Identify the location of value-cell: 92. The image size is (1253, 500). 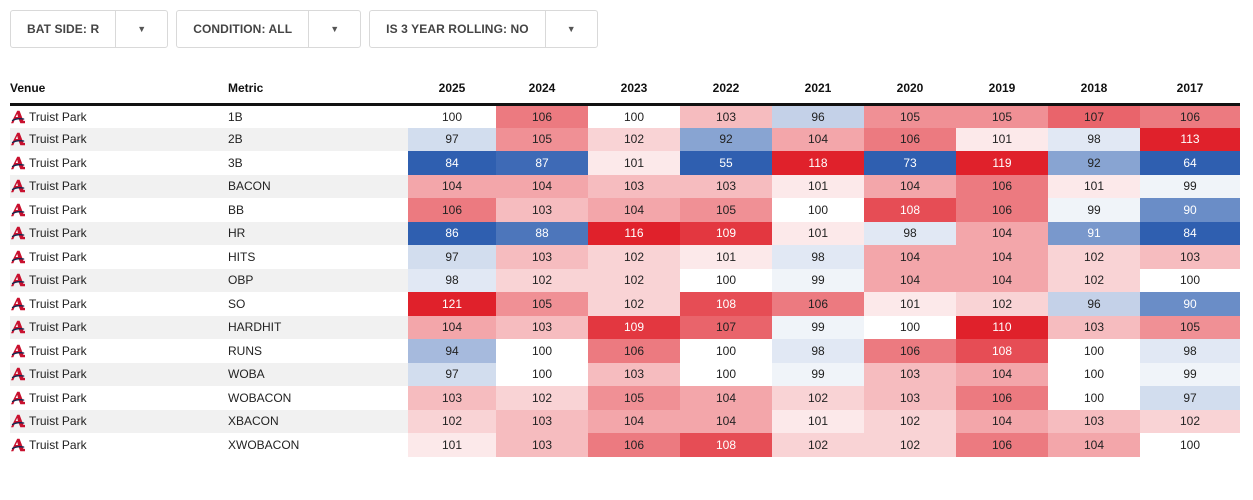
(1094, 163).